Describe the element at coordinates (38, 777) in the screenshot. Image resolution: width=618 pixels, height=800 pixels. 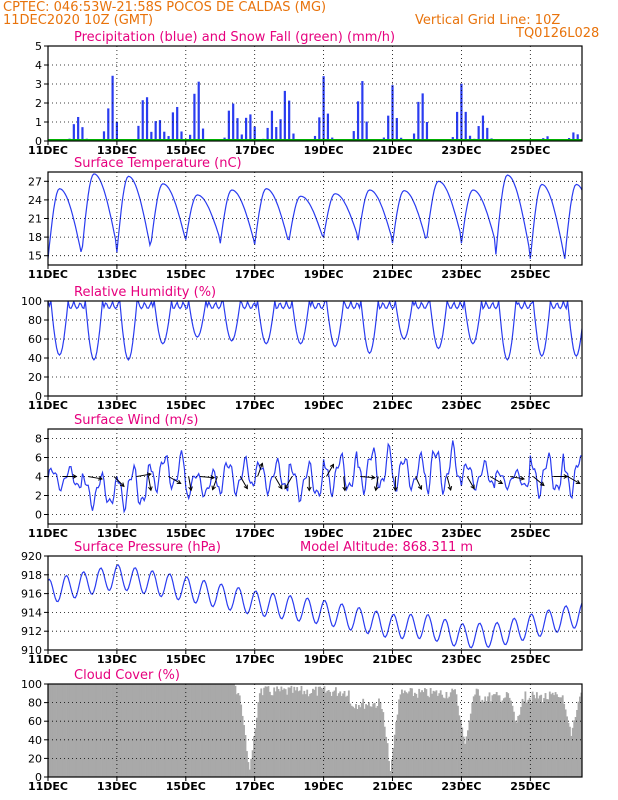
I see `y-tick-label: 0` at that location.